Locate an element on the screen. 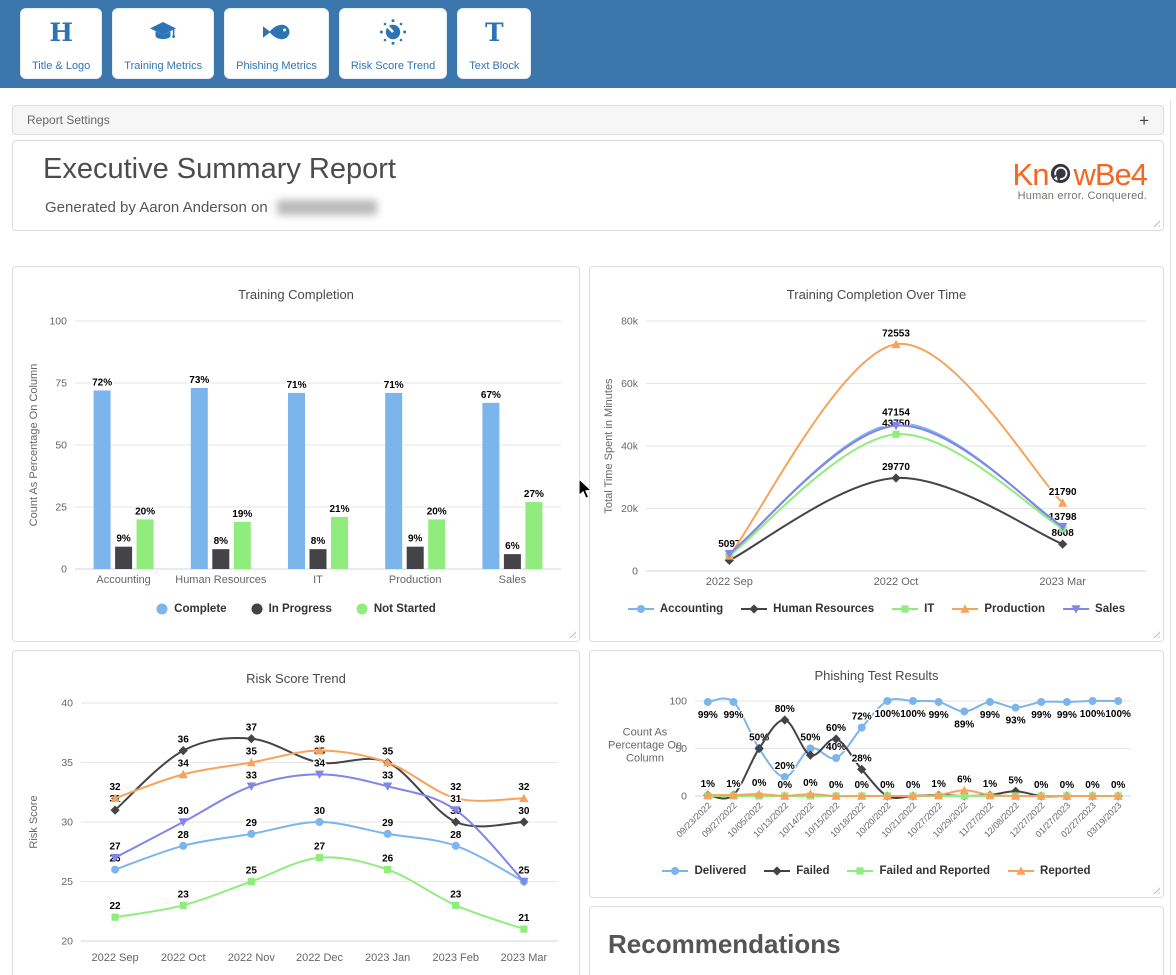 The width and height of the screenshot is (1176, 975). svg-text: 23 is located at coordinates (456, 894).